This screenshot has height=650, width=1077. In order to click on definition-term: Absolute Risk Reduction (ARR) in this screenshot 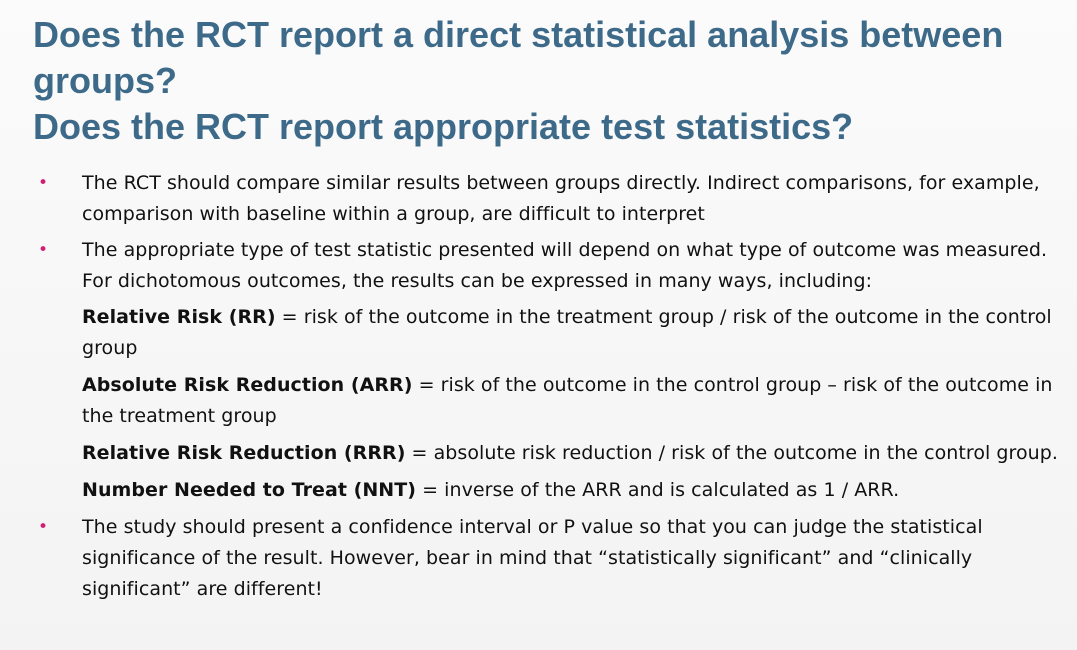, I will do `click(247, 385)`.